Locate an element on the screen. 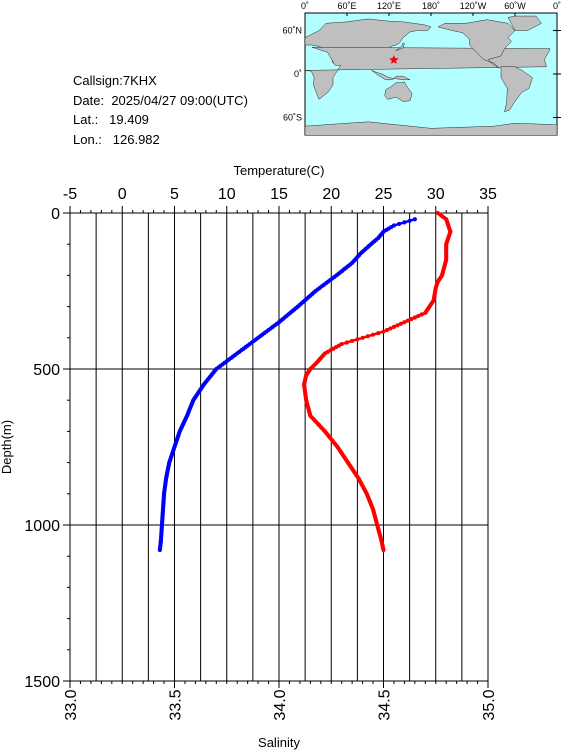 This screenshot has width=564, height=751. temperature-tick-label: 35 is located at coordinates (488, 194).